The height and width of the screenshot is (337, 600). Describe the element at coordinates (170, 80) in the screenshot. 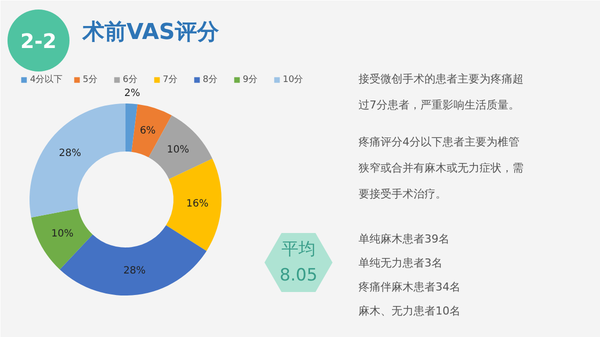

I see `legend-label: 7分` at that location.